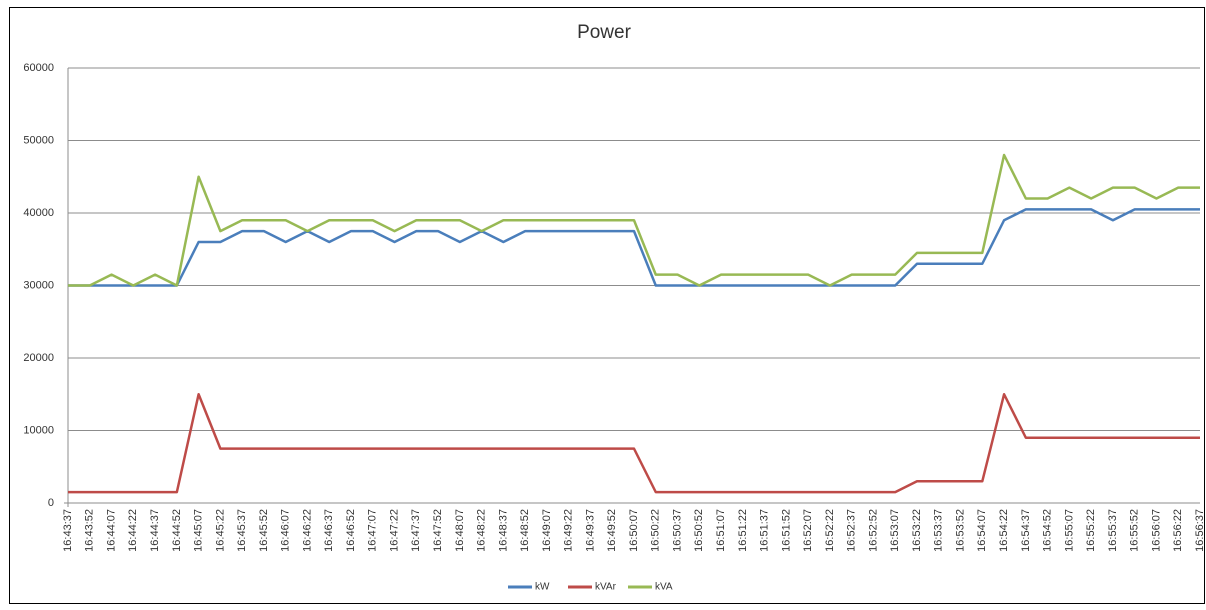  What do you see at coordinates (1069, 530) in the screenshot?
I see `x-tick-label: 16:55:07` at bounding box center [1069, 530].